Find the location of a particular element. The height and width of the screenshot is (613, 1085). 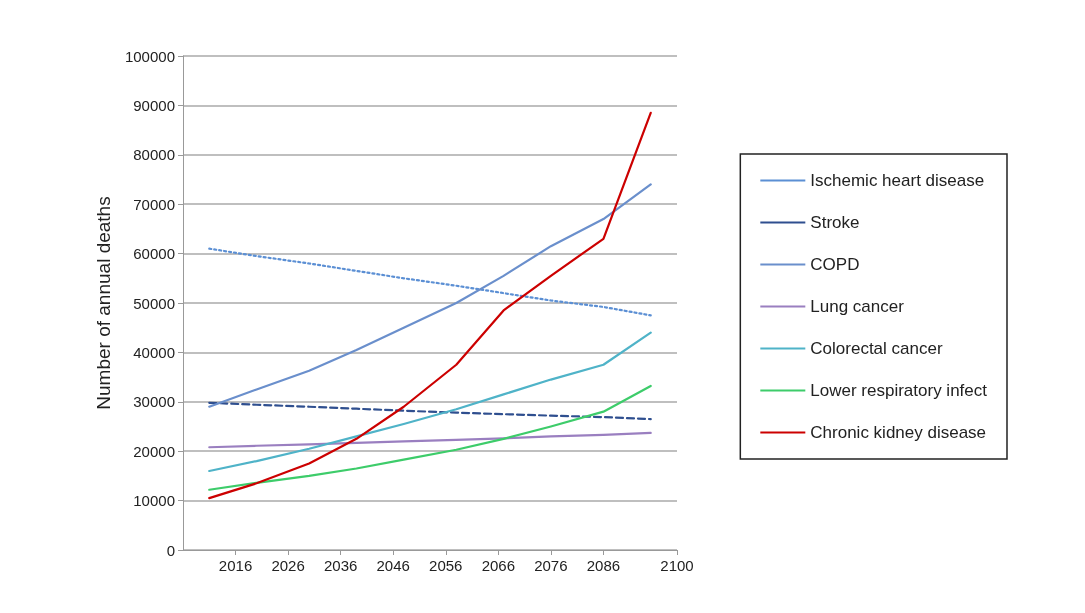

x-tick-label: 2066 is located at coordinates (498, 565).